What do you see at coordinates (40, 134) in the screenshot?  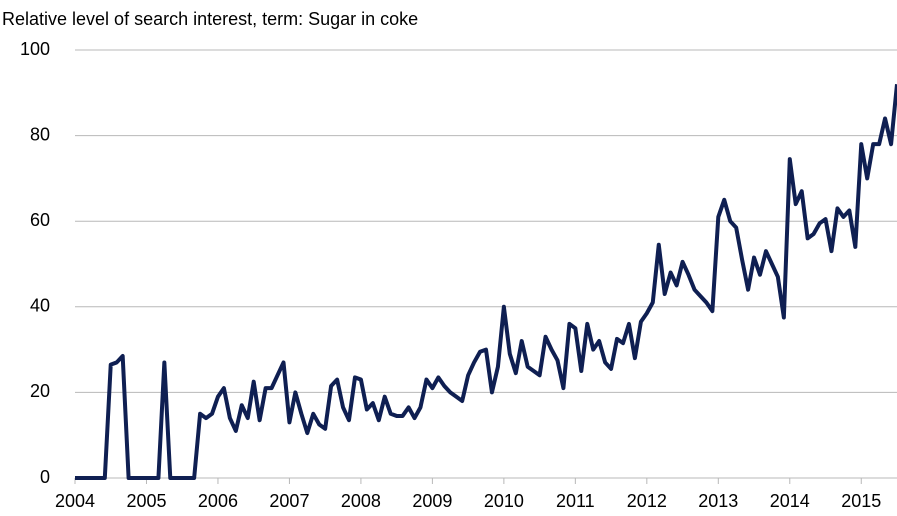 I see `y-tick-label: 80` at bounding box center [40, 134].